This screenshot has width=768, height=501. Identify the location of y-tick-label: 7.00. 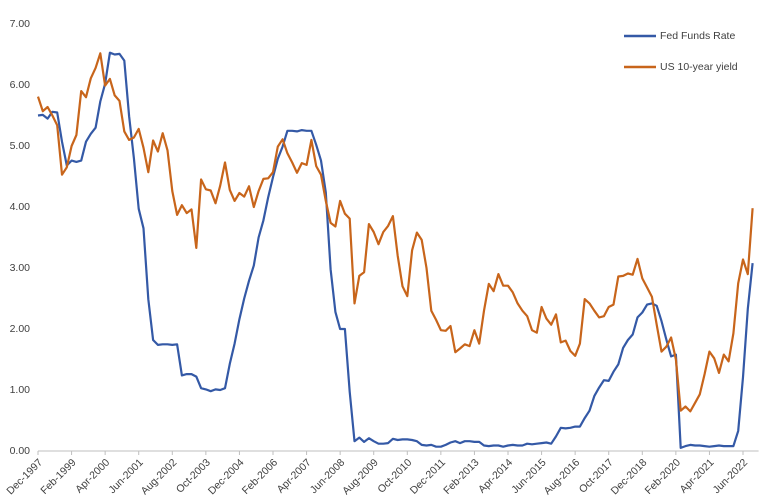
(20, 24).